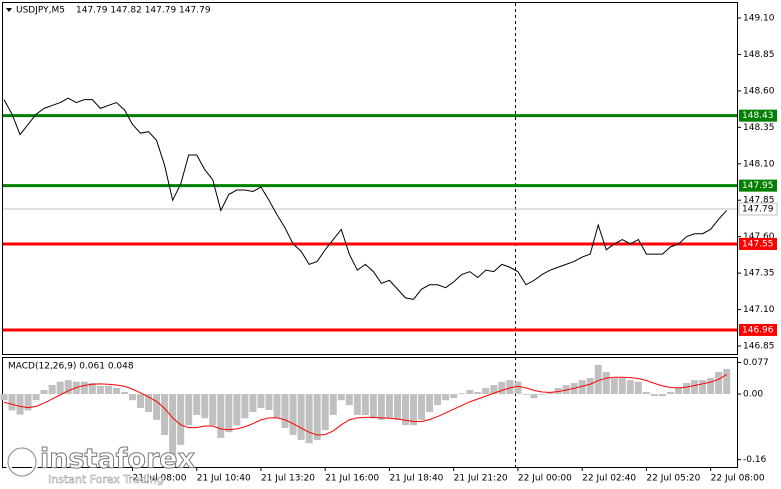  I want to click on level-label: 147.95, so click(758, 186).